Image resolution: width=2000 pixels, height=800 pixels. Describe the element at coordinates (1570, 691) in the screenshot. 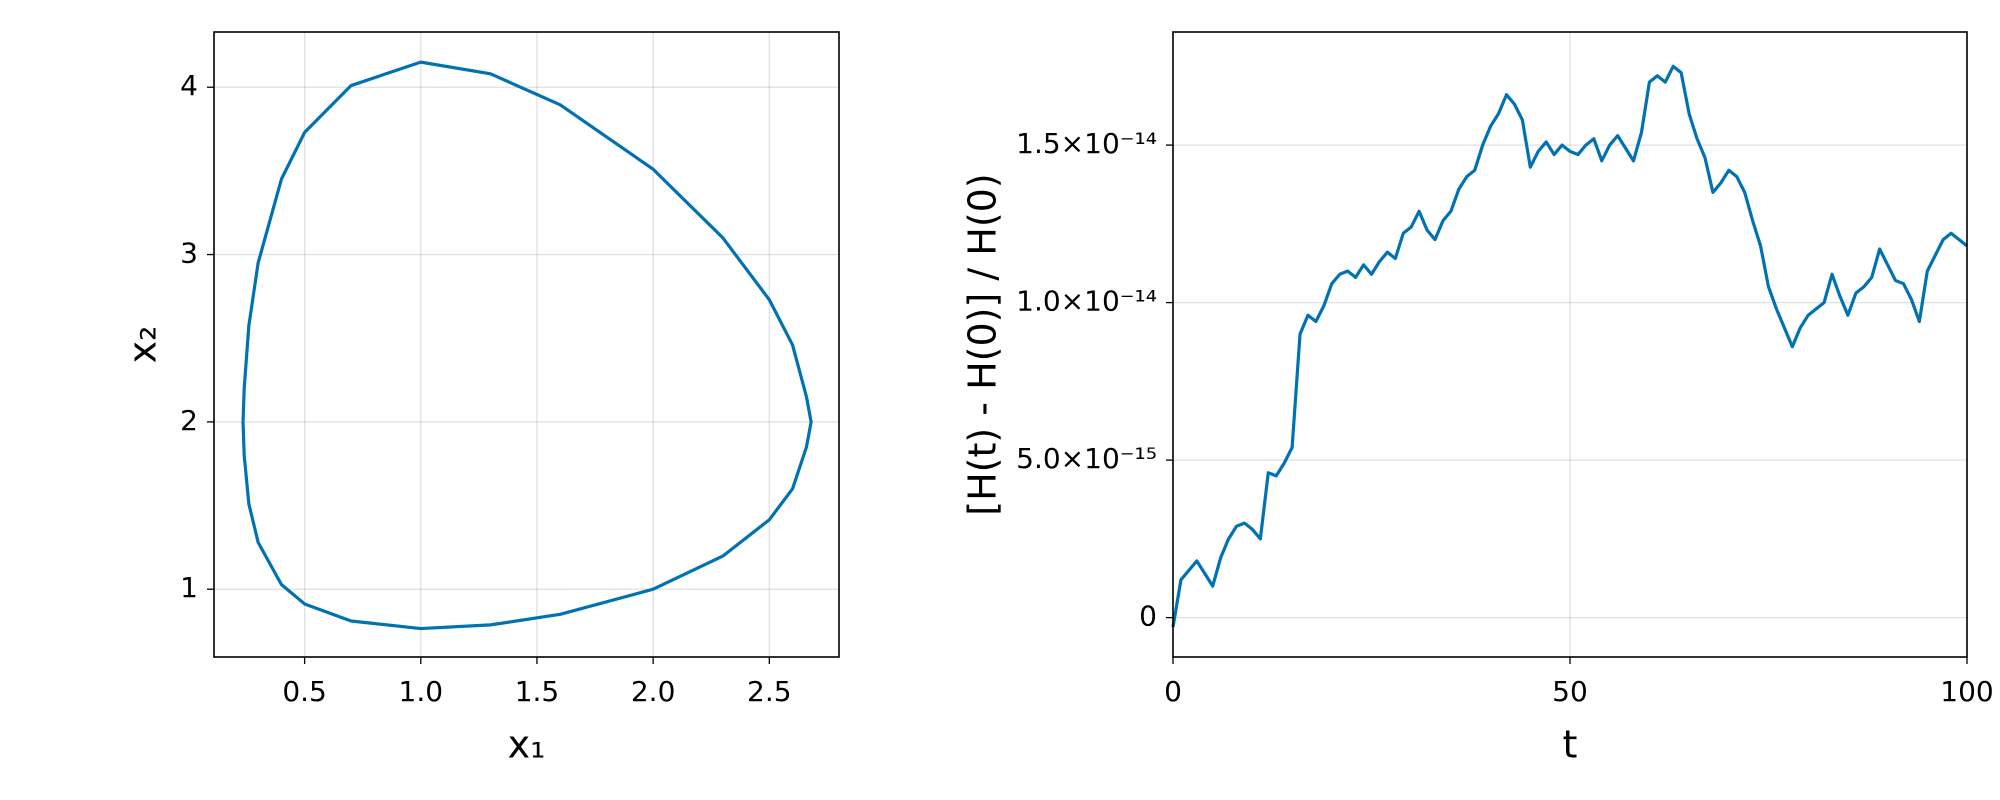

I see `x-tick-label: 50` at that location.